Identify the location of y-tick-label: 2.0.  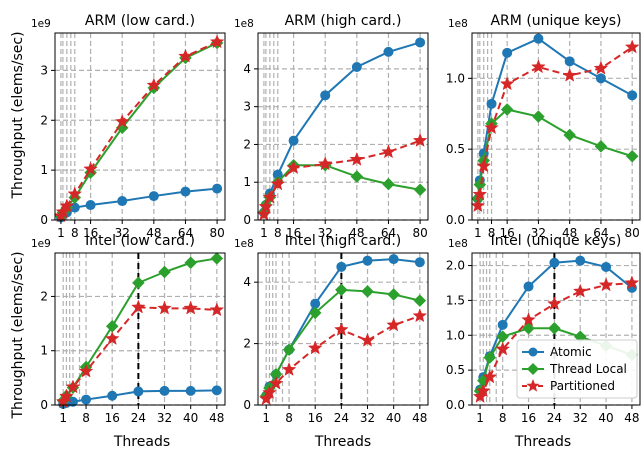
(455, 266).